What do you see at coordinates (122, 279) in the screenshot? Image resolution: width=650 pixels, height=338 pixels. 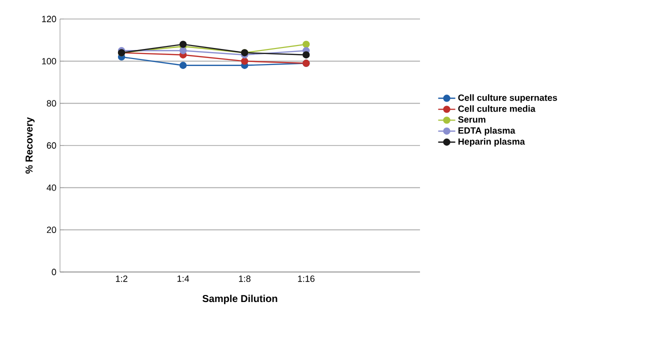 I see `x-tick-label: 1:2` at bounding box center [122, 279].